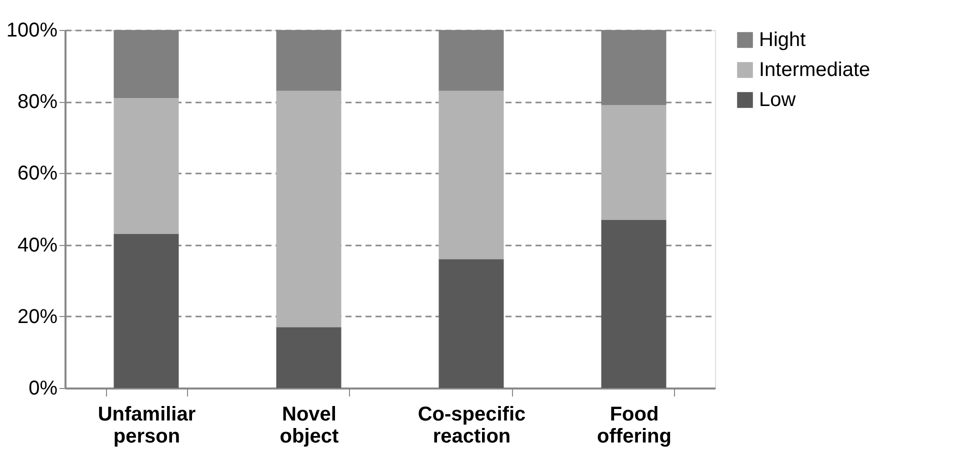 The height and width of the screenshot is (459, 974). What do you see at coordinates (37, 173) in the screenshot?
I see `y-tick-label: 60%` at bounding box center [37, 173].